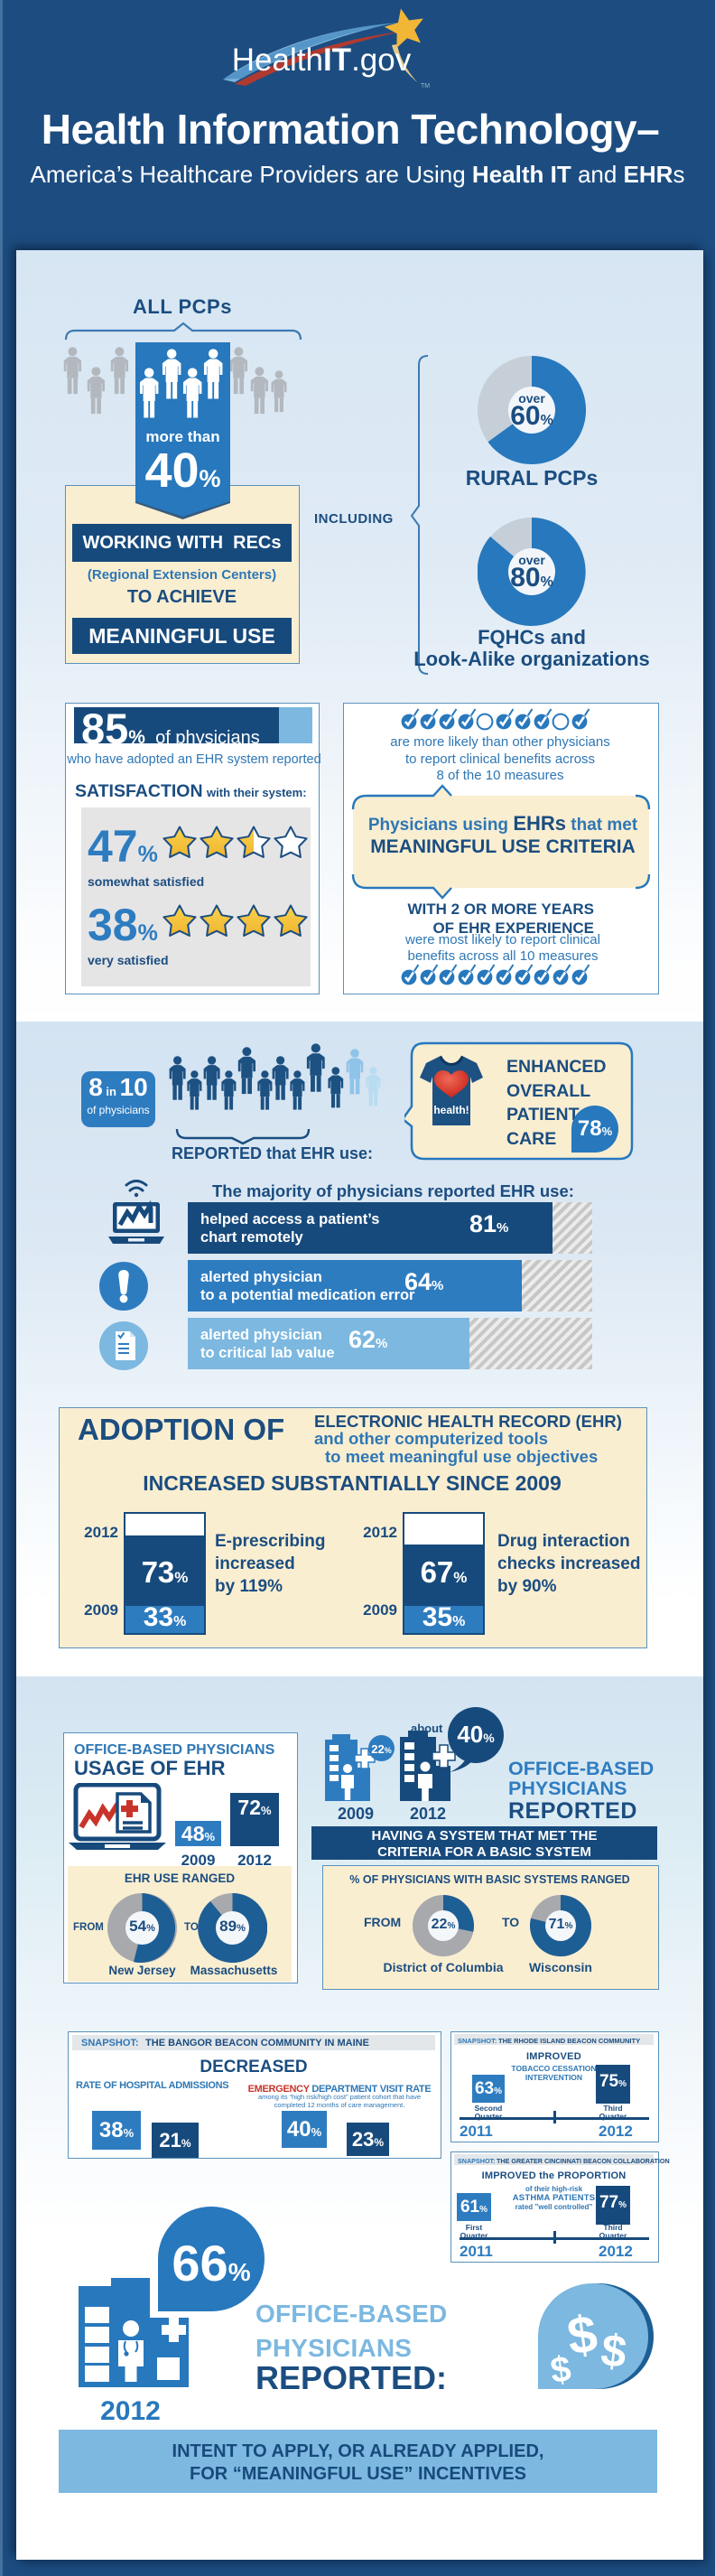 The height and width of the screenshot is (2576, 715). What do you see at coordinates (425, 86) in the screenshot?
I see `svg-text: TM` at bounding box center [425, 86].